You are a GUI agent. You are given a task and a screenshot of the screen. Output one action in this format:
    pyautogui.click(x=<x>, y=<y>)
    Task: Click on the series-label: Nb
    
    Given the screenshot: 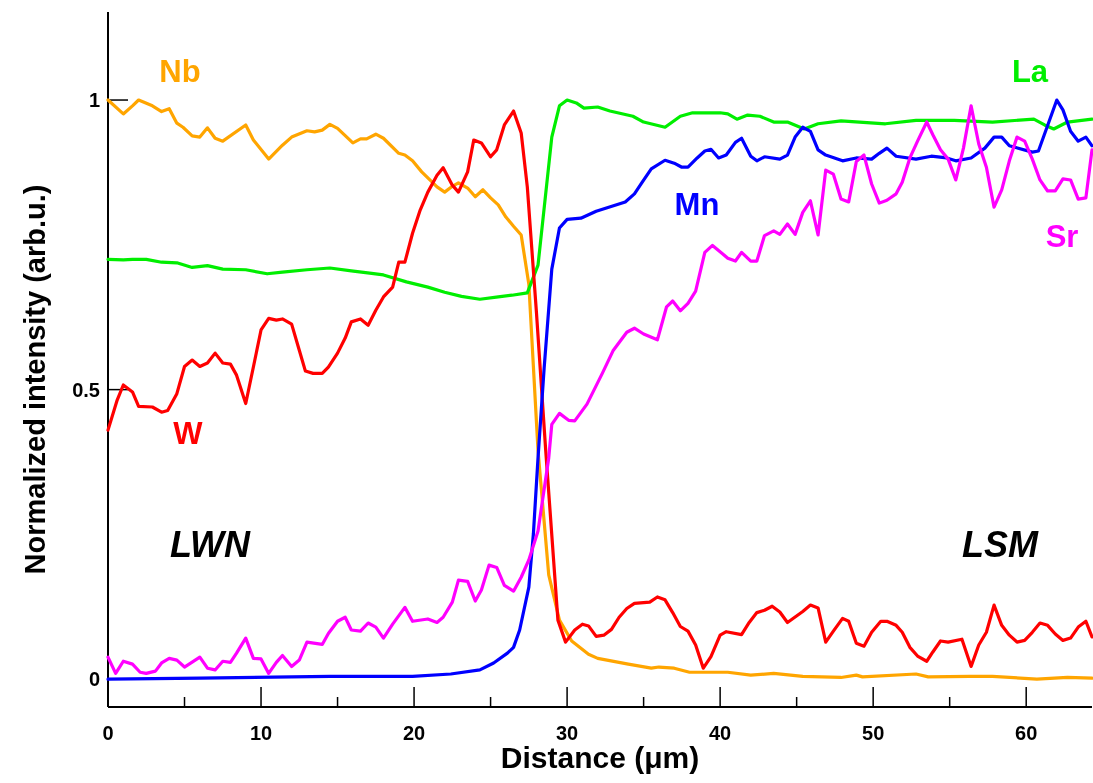 What is the action you would take?
    pyautogui.click(x=180, y=71)
    